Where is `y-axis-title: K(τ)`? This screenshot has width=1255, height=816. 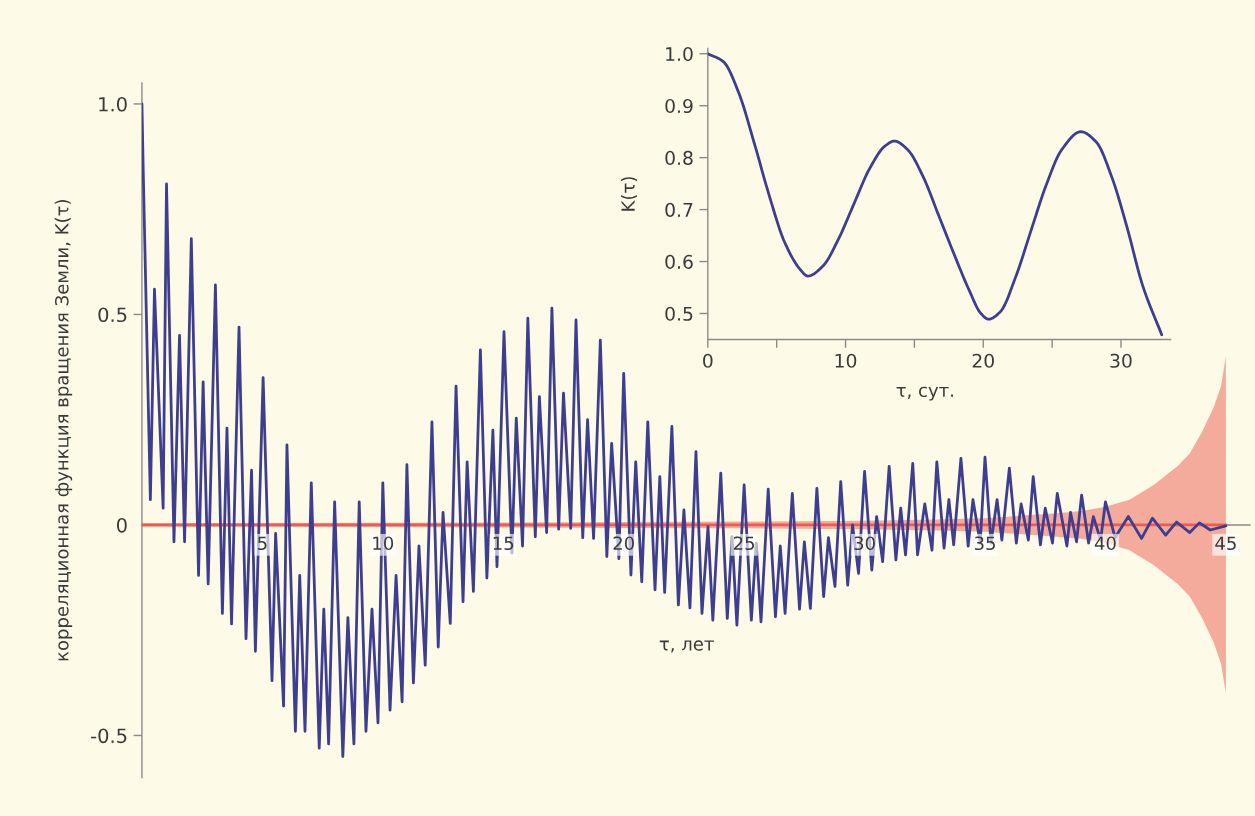 y-axis-title: K(τ) is located at coordinates (629, 194).